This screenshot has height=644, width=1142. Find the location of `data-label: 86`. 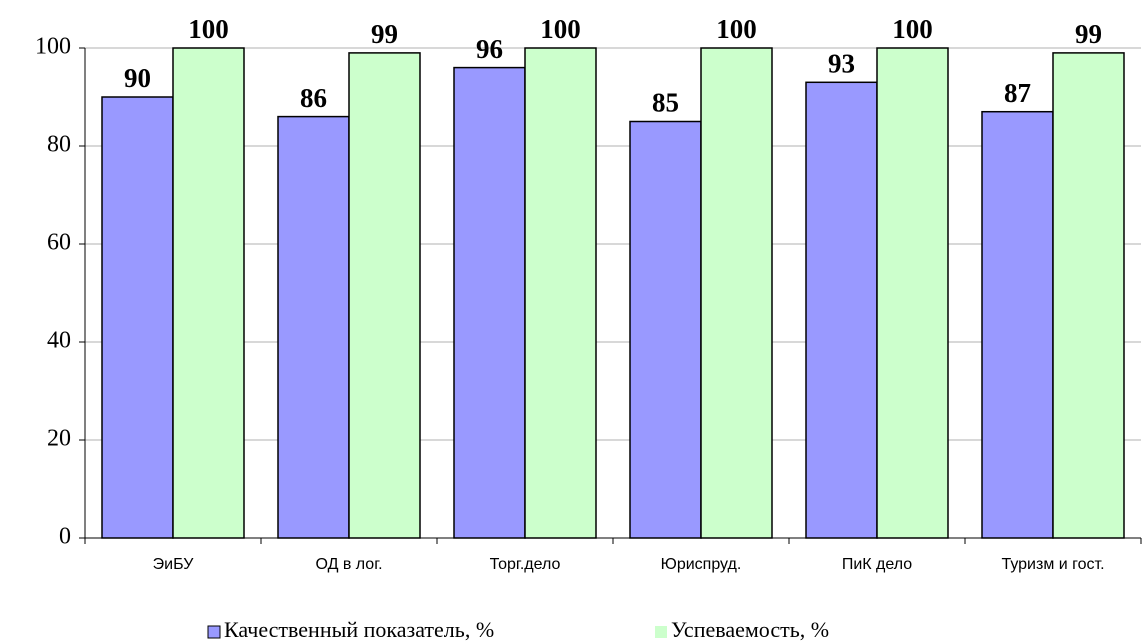

data-label: 86 is located at coordinates (313, 98).